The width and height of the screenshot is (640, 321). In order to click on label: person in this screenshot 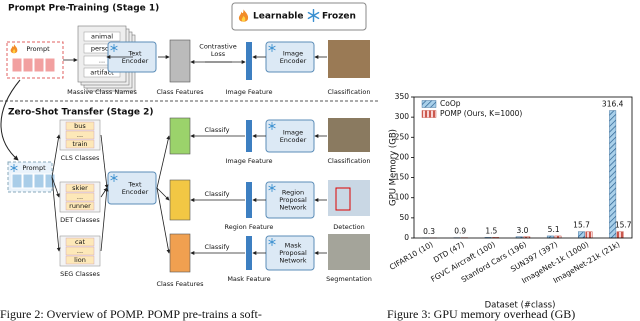, I will do `click(102, 49)`.